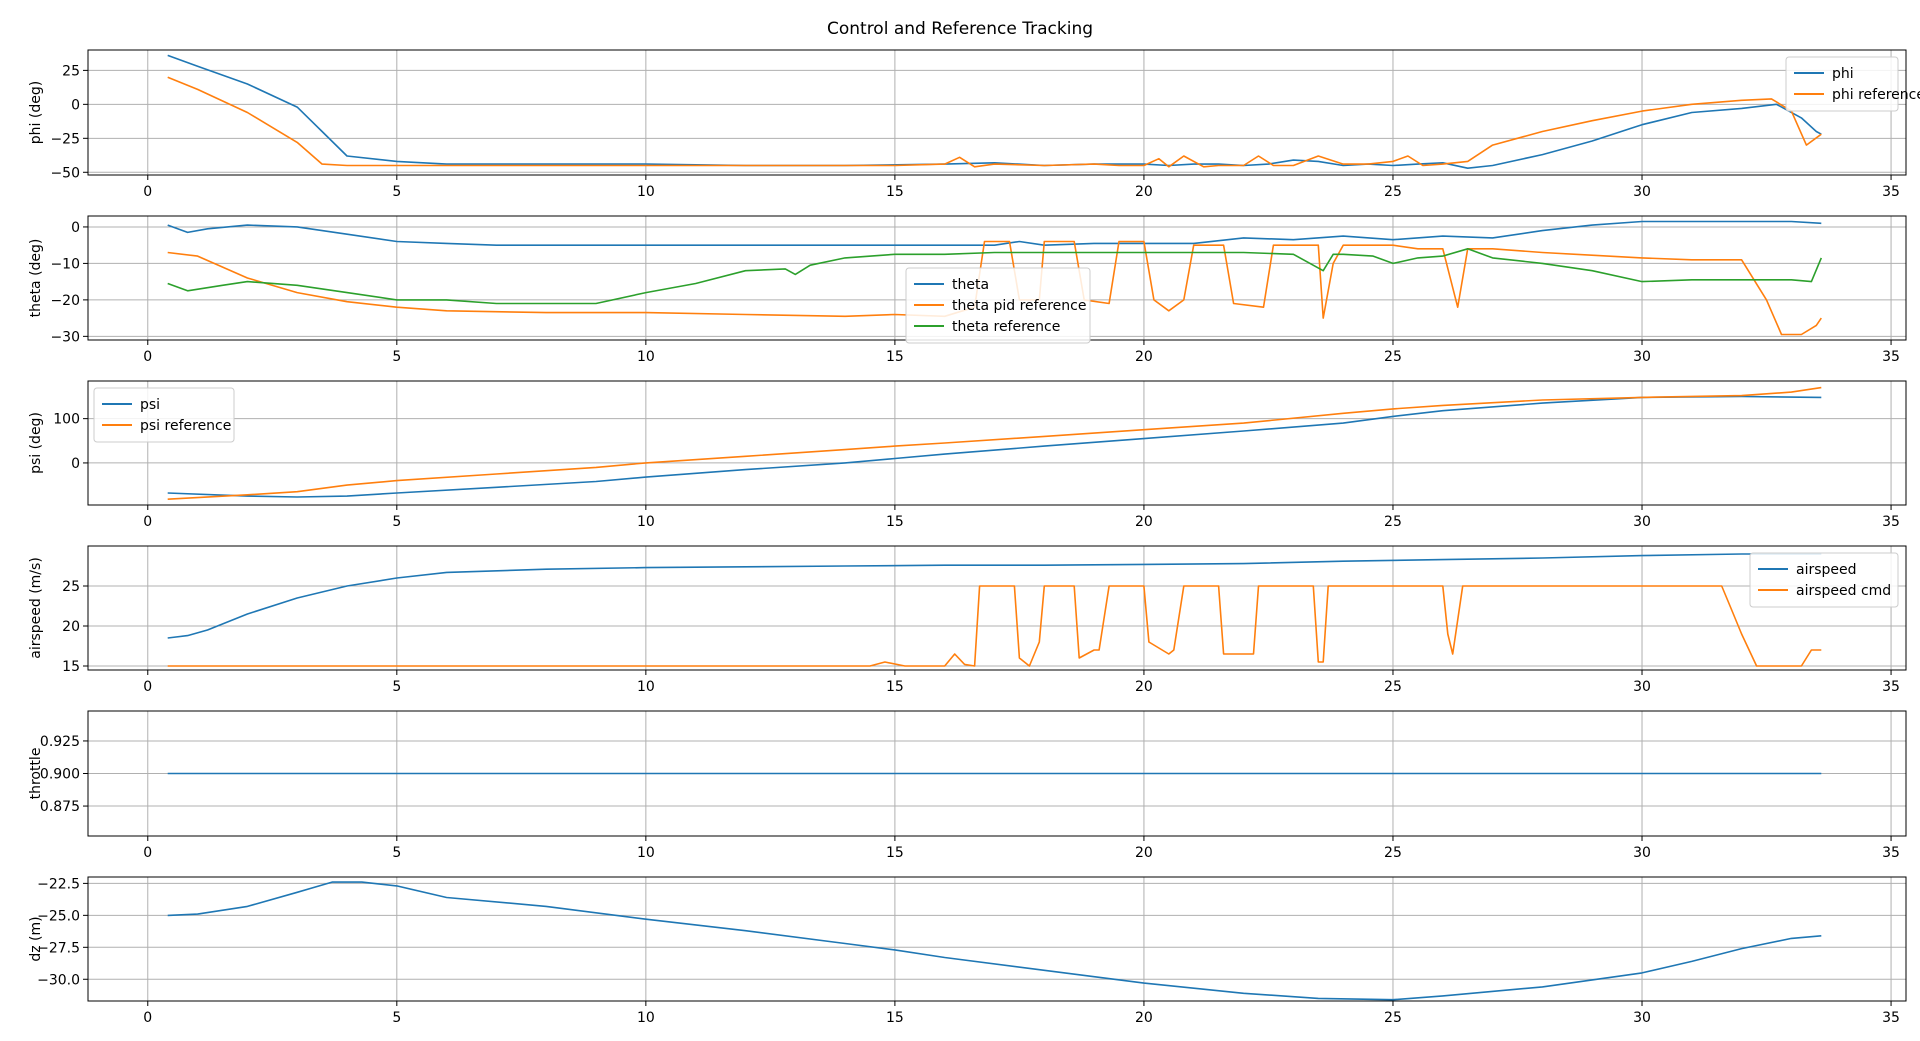 The width and height of the screenshot is (1920, 1041). I want to click on y-tick-label: −50, so click(65, 173).